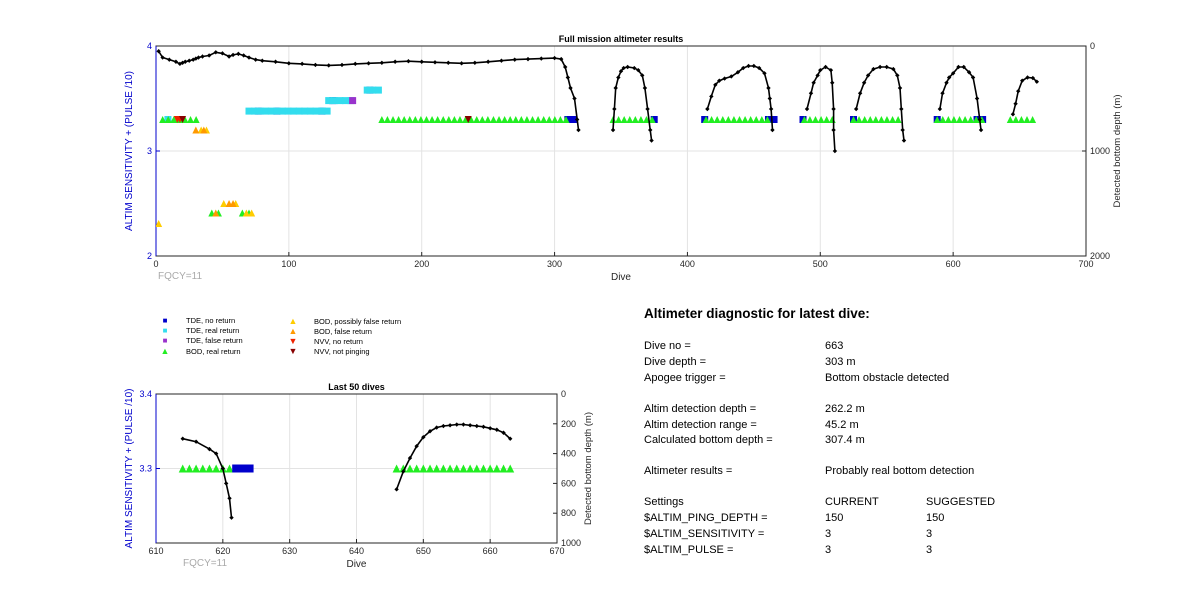  What do you see at coordinates (845, 409) in the screenshot?
I see `diag-value: 262.2 m` at bounding box center [845, 409].